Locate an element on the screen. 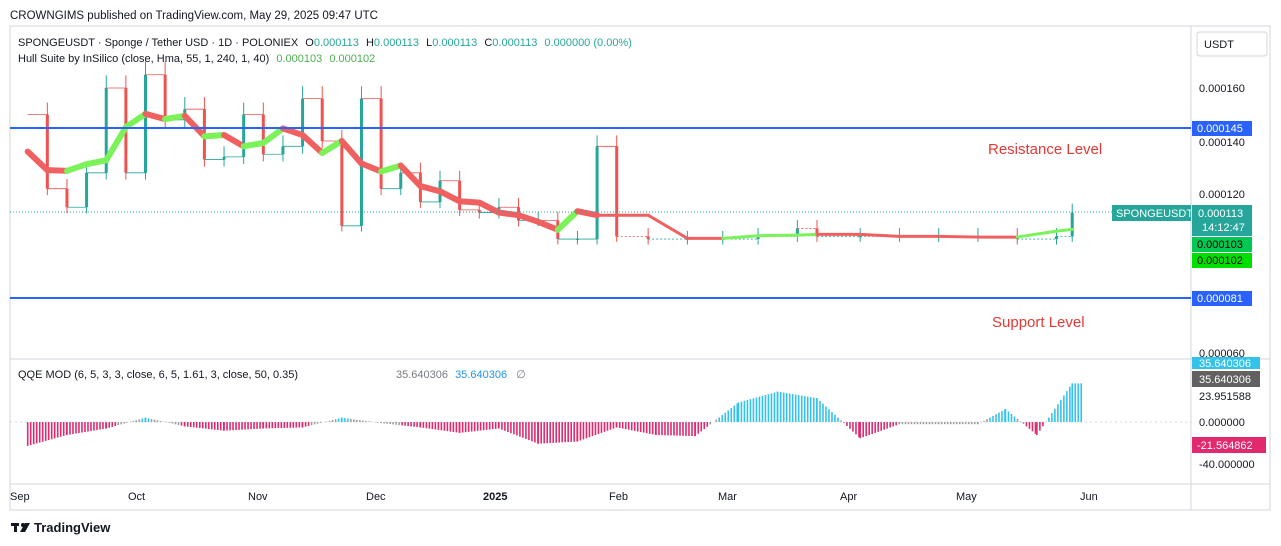  qqe-badge-blue is located at coordinates (1226, 363).